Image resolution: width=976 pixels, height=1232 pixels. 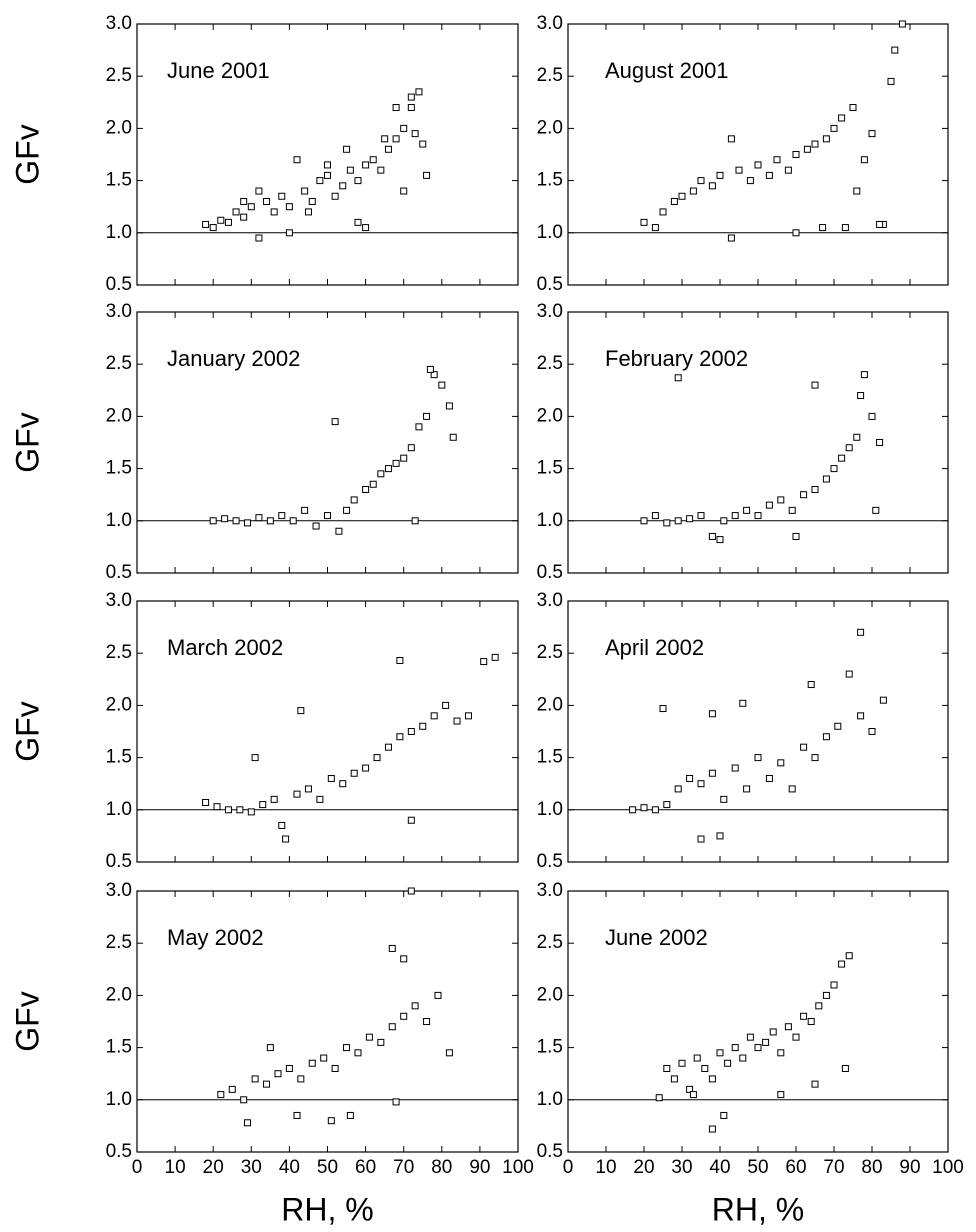 I want to click on x-tick-label: 60, so click(x=795, y=1167).